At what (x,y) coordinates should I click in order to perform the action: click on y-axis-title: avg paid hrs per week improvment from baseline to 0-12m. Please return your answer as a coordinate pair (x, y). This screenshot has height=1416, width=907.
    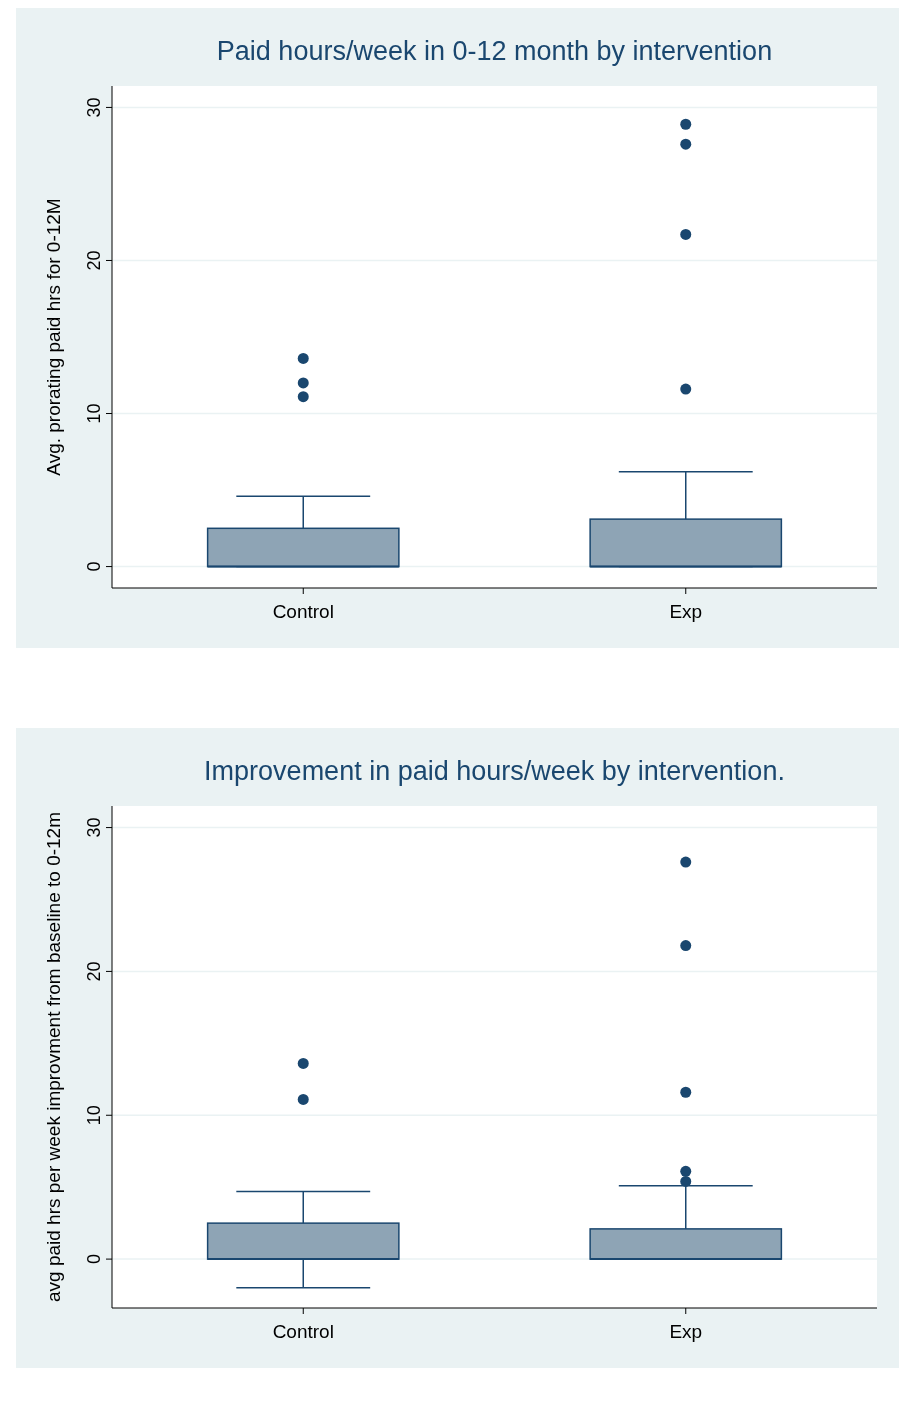
    Looking at the image, I should click on (53, 1057).